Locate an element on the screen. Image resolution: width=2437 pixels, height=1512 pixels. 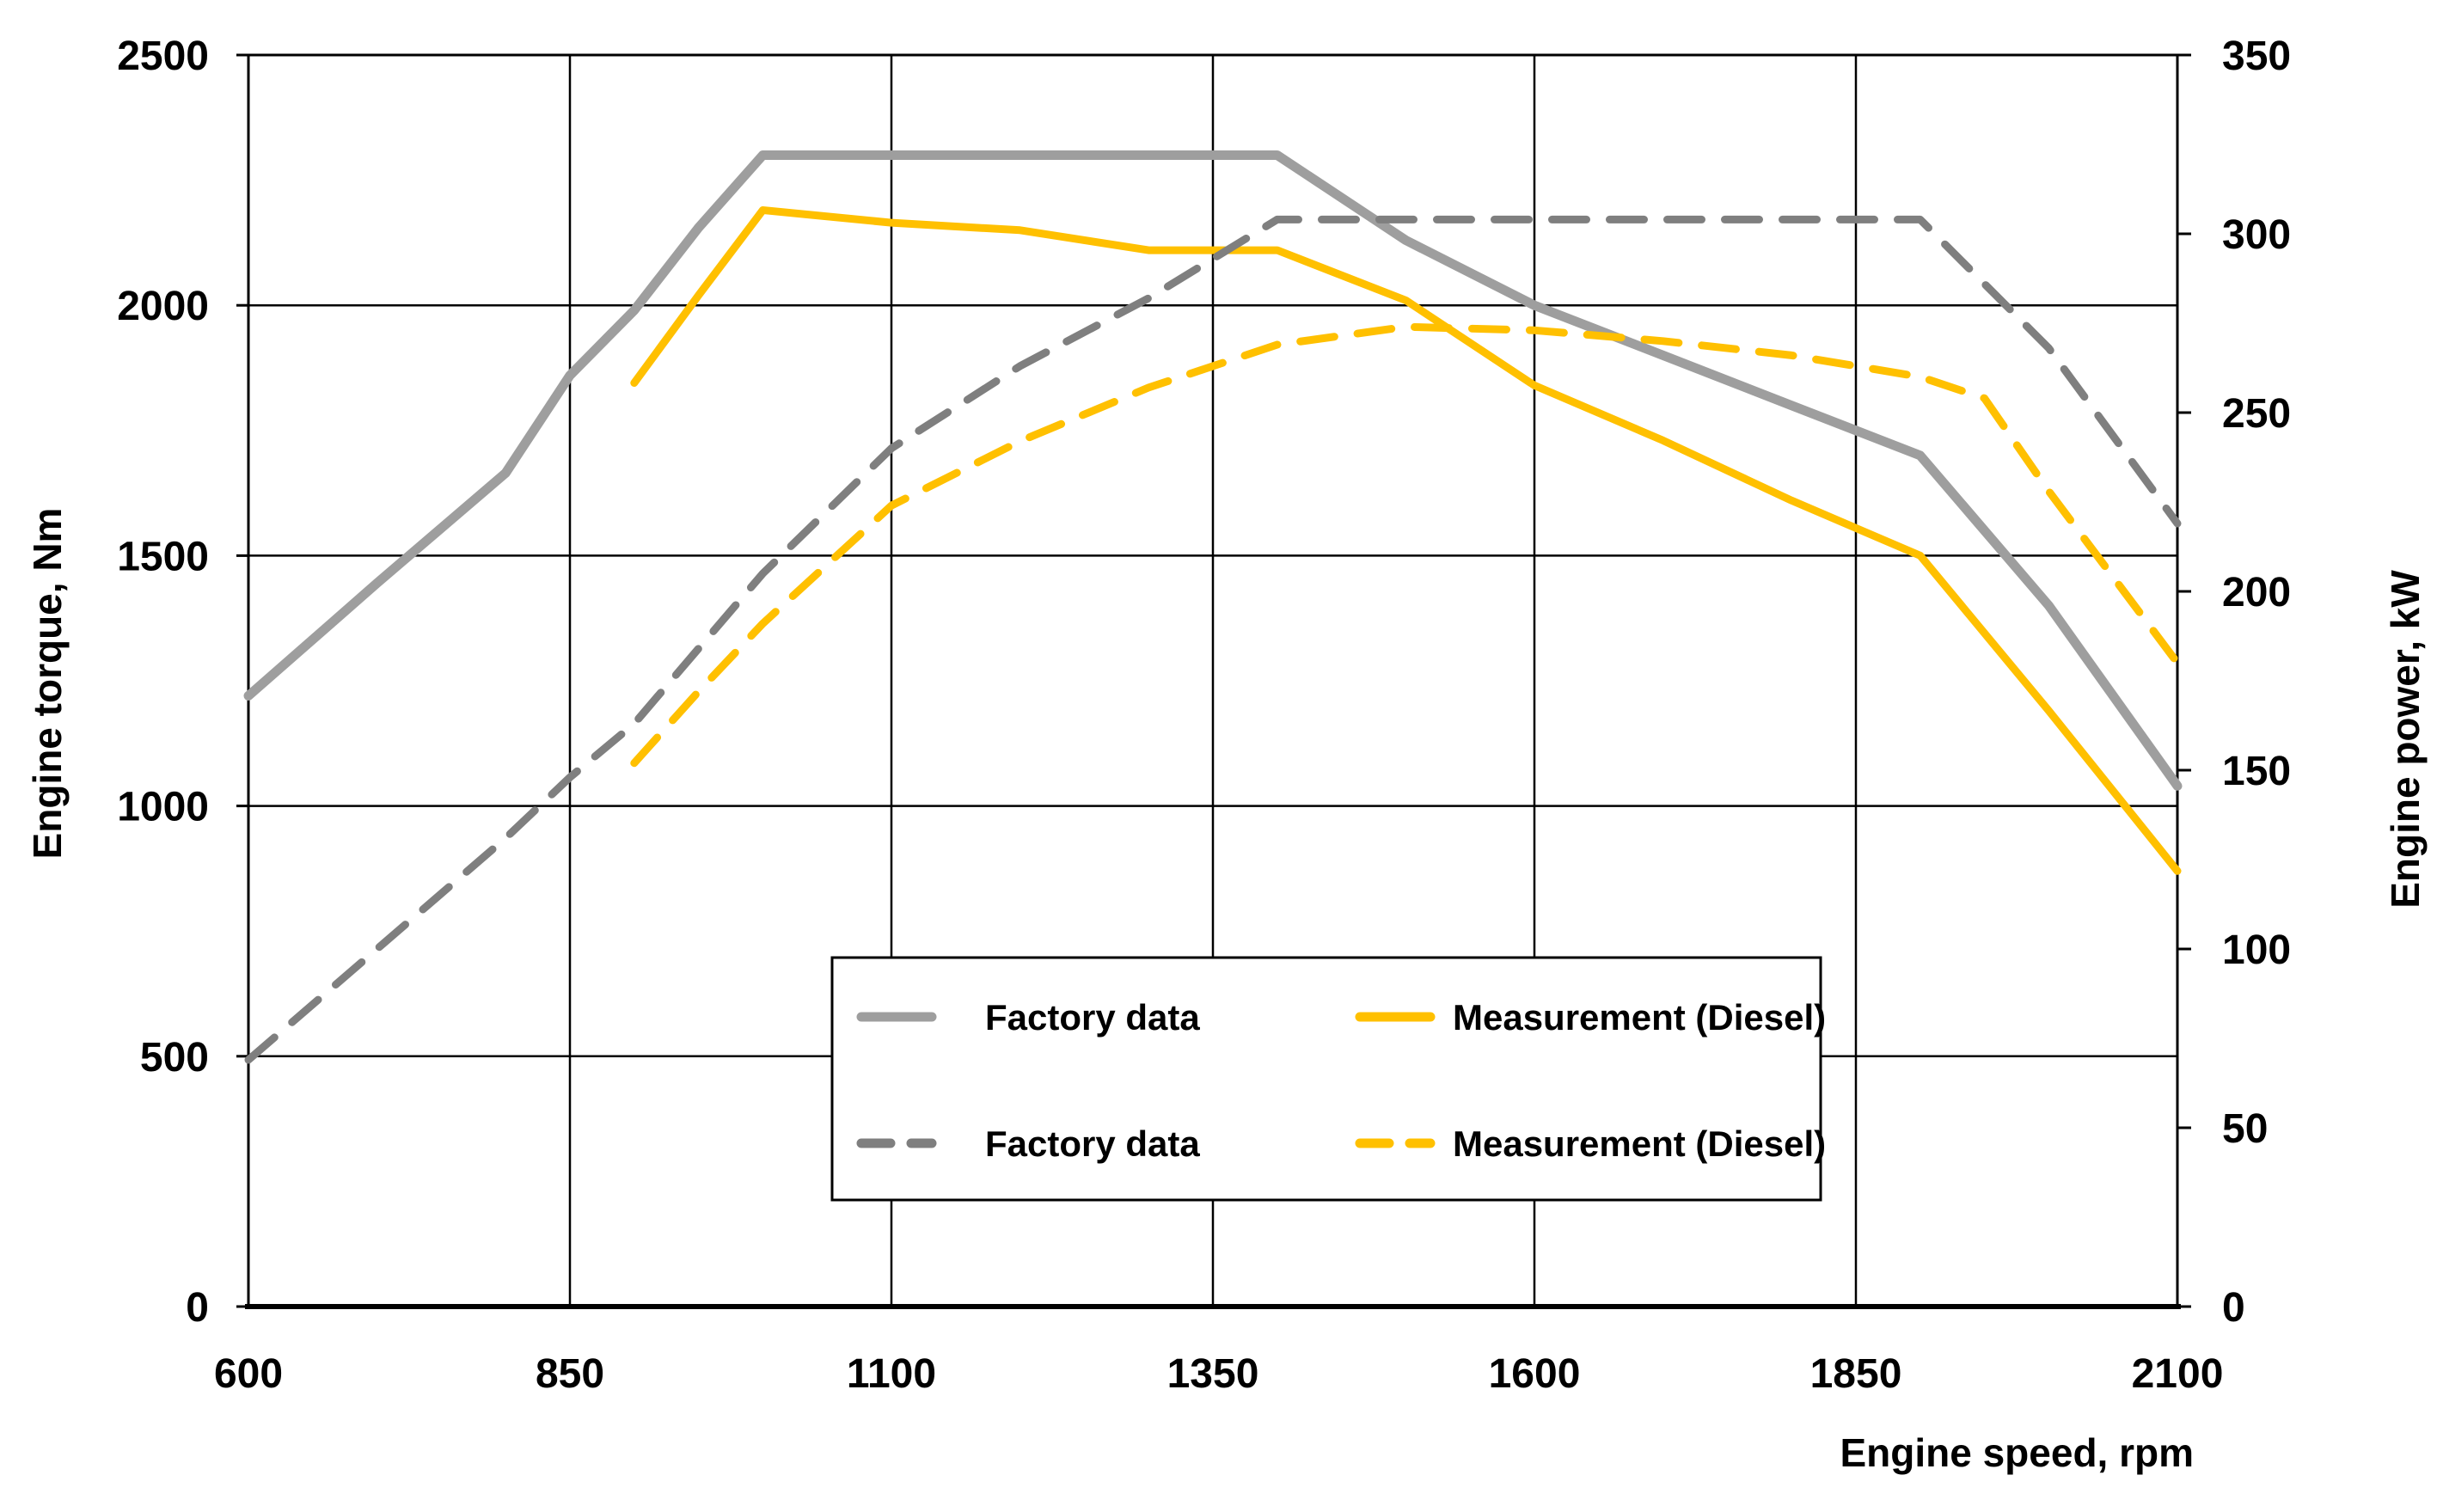
x-tick-label: 600 is located at coordinates (249, 1374).